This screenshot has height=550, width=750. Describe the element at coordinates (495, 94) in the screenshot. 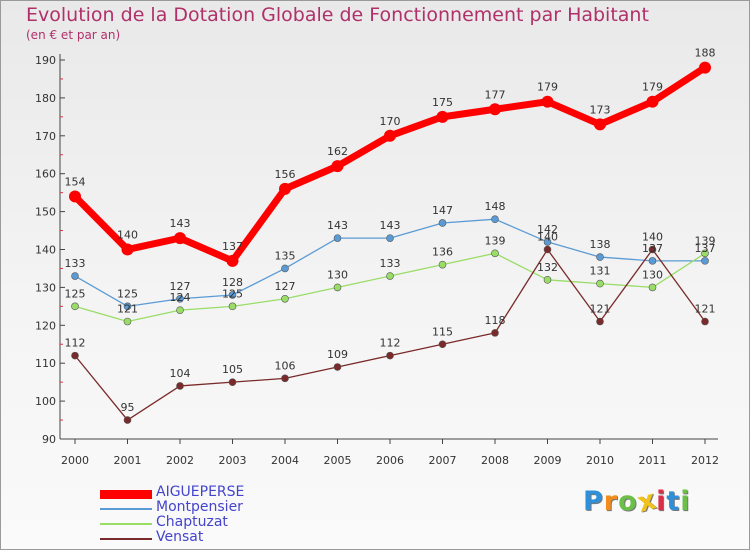

I see `data-label-aigueperse: 177` at that location.